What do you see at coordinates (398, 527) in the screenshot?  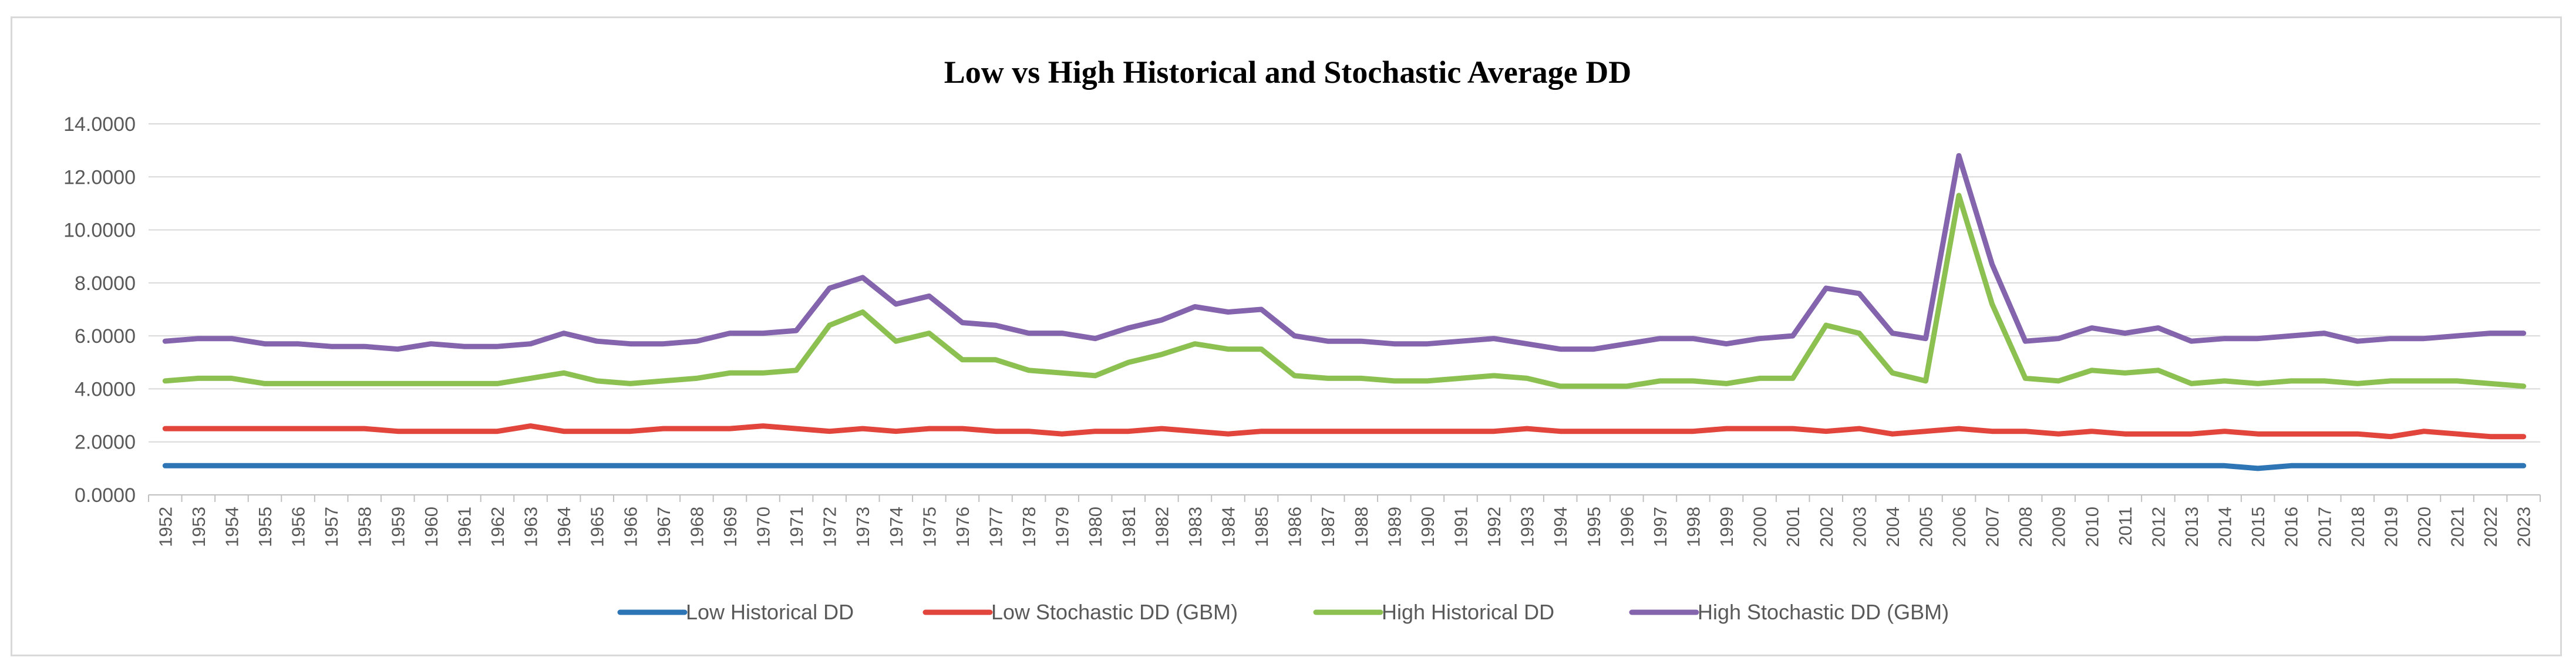 I see `x-tick-label: 1959` at bounding box center [398, 527].